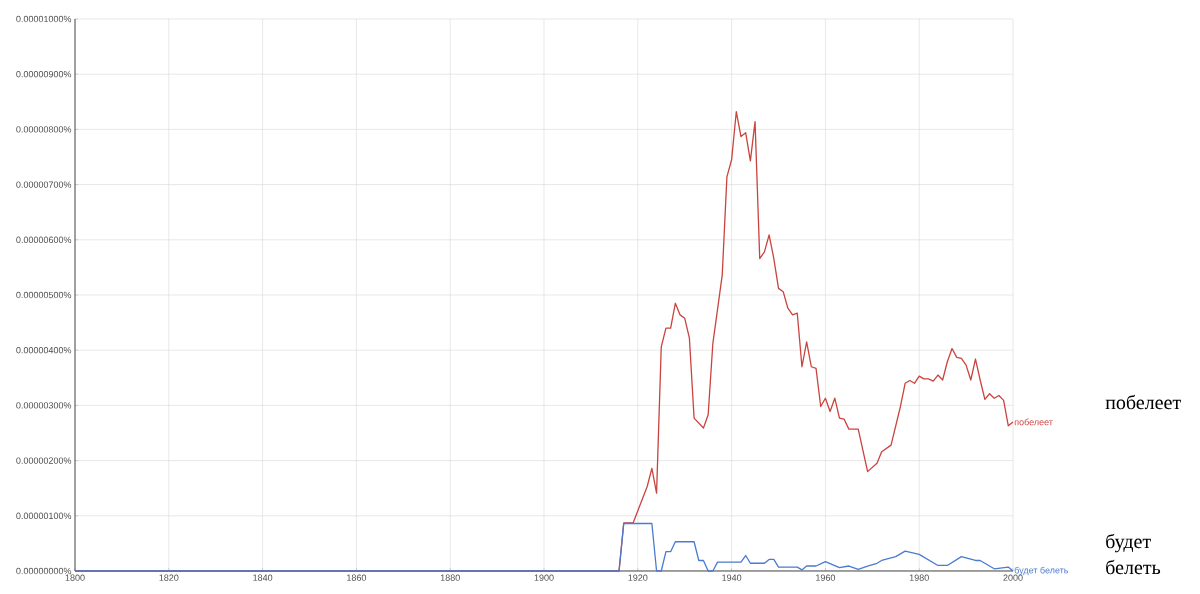  What do you see at coordinates (44, 460) in the screenshot?
I see `y-tick-label: 0.00000200%` at bounding box center [44, 460].